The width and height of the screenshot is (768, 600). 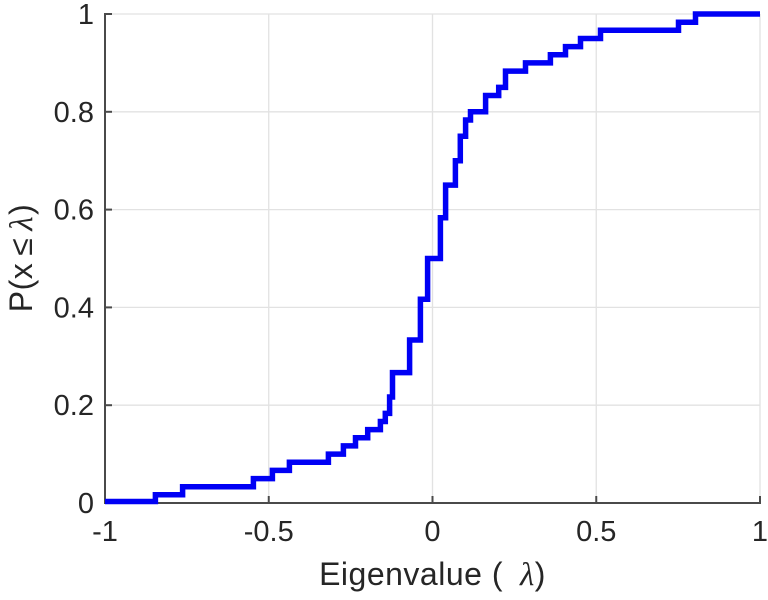 What do you see at coordinates (86, 15) in the screenshot?
I see `y-tick-label: 1` at bounding box center [86, 15].